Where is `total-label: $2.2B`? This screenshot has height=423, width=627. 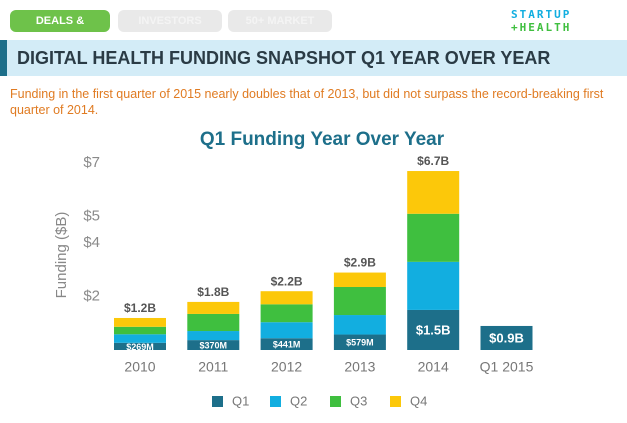
total-label: $2.2B is located at coordinates (287, 281).